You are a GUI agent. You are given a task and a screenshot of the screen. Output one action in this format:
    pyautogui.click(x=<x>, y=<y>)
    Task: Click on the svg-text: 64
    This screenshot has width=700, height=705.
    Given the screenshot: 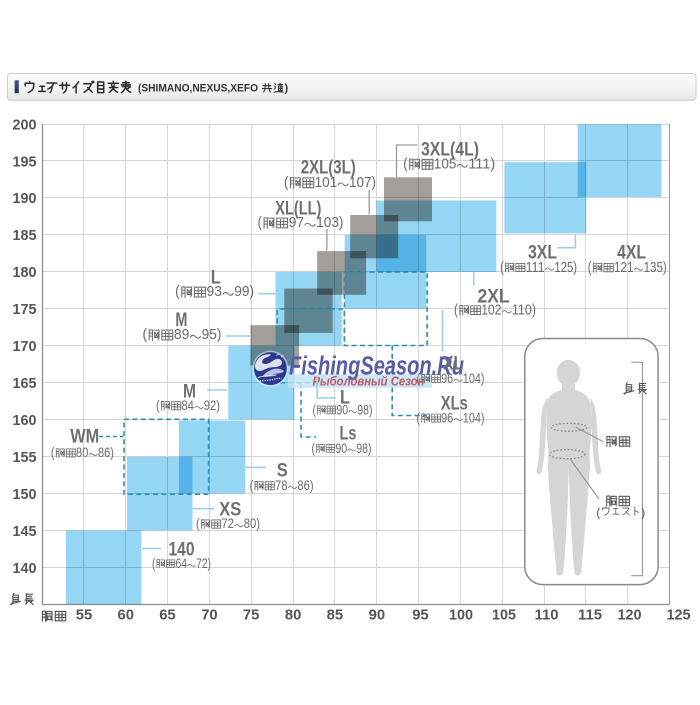 What is the action you would take?
    pyautogui.click(x=182, y=563)
    